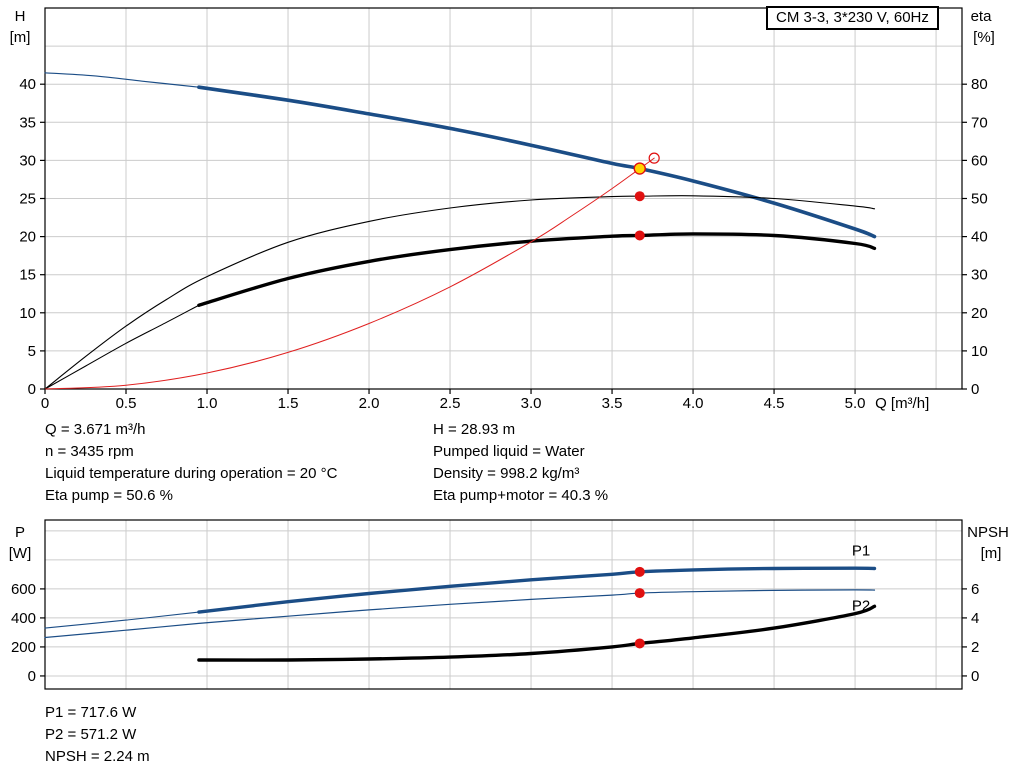  Describe the element at coordinates (979, 122) in the screenshot. I see `svg-text: 70` at that location.